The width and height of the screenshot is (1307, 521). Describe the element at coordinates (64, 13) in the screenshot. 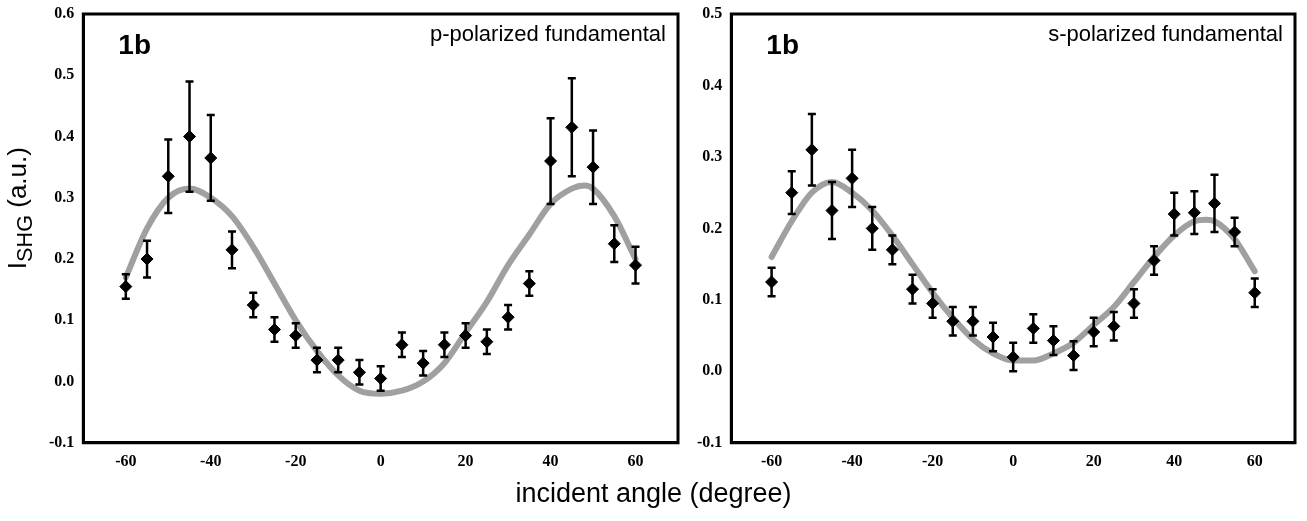

I see `y-tick-label: 0.6` at that location.